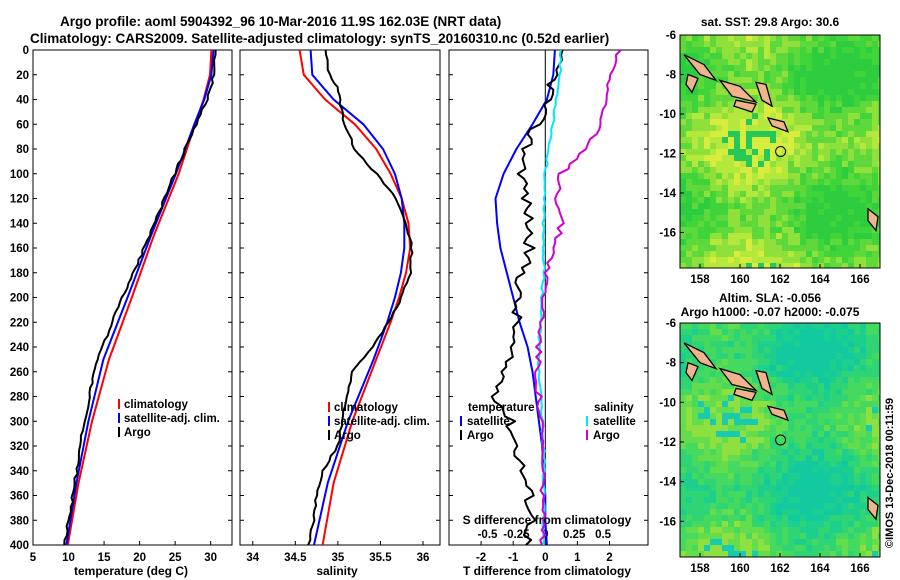 This screenshot has height=580, width=900. What do you see at coordinates (820, 280) in the screenshot?
I see `map-x-tick-label: 164` at bounding box center [820, 280].